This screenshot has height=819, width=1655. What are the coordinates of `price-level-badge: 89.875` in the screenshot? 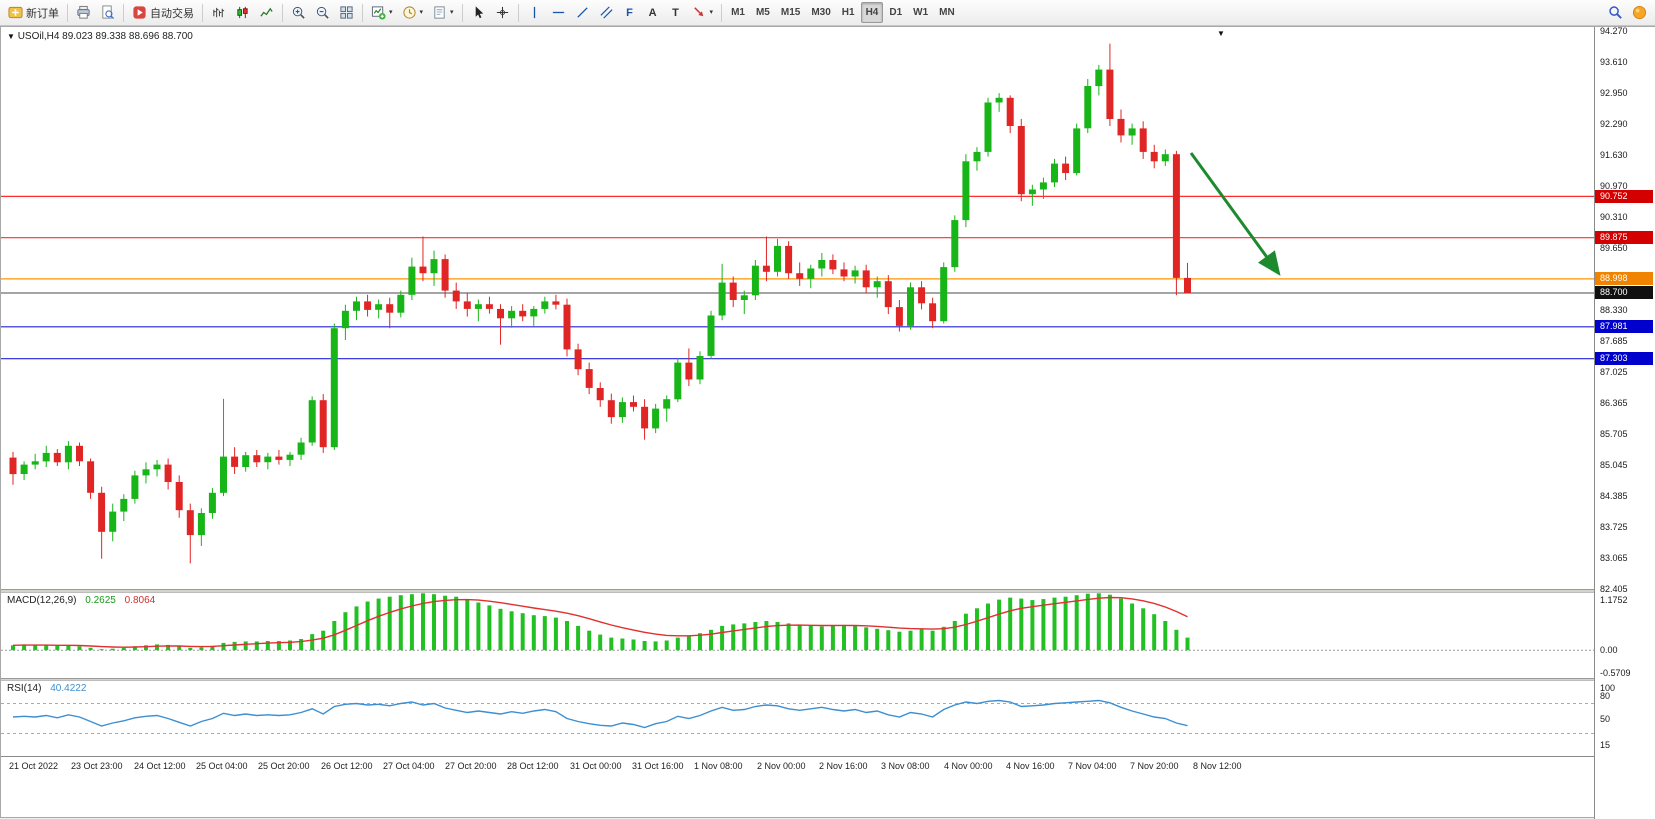 It's located at (1624, 237).